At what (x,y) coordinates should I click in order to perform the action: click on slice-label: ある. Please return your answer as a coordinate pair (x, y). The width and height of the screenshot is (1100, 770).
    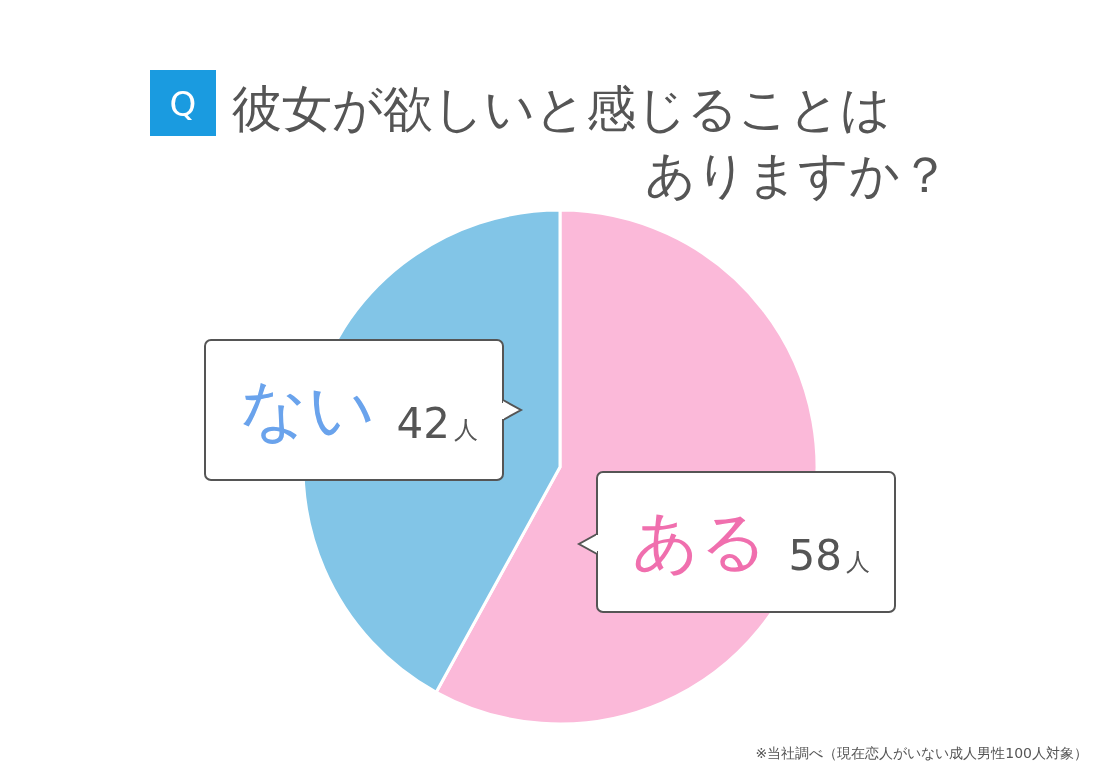
    Looking at the image, I should click on (700, 541).